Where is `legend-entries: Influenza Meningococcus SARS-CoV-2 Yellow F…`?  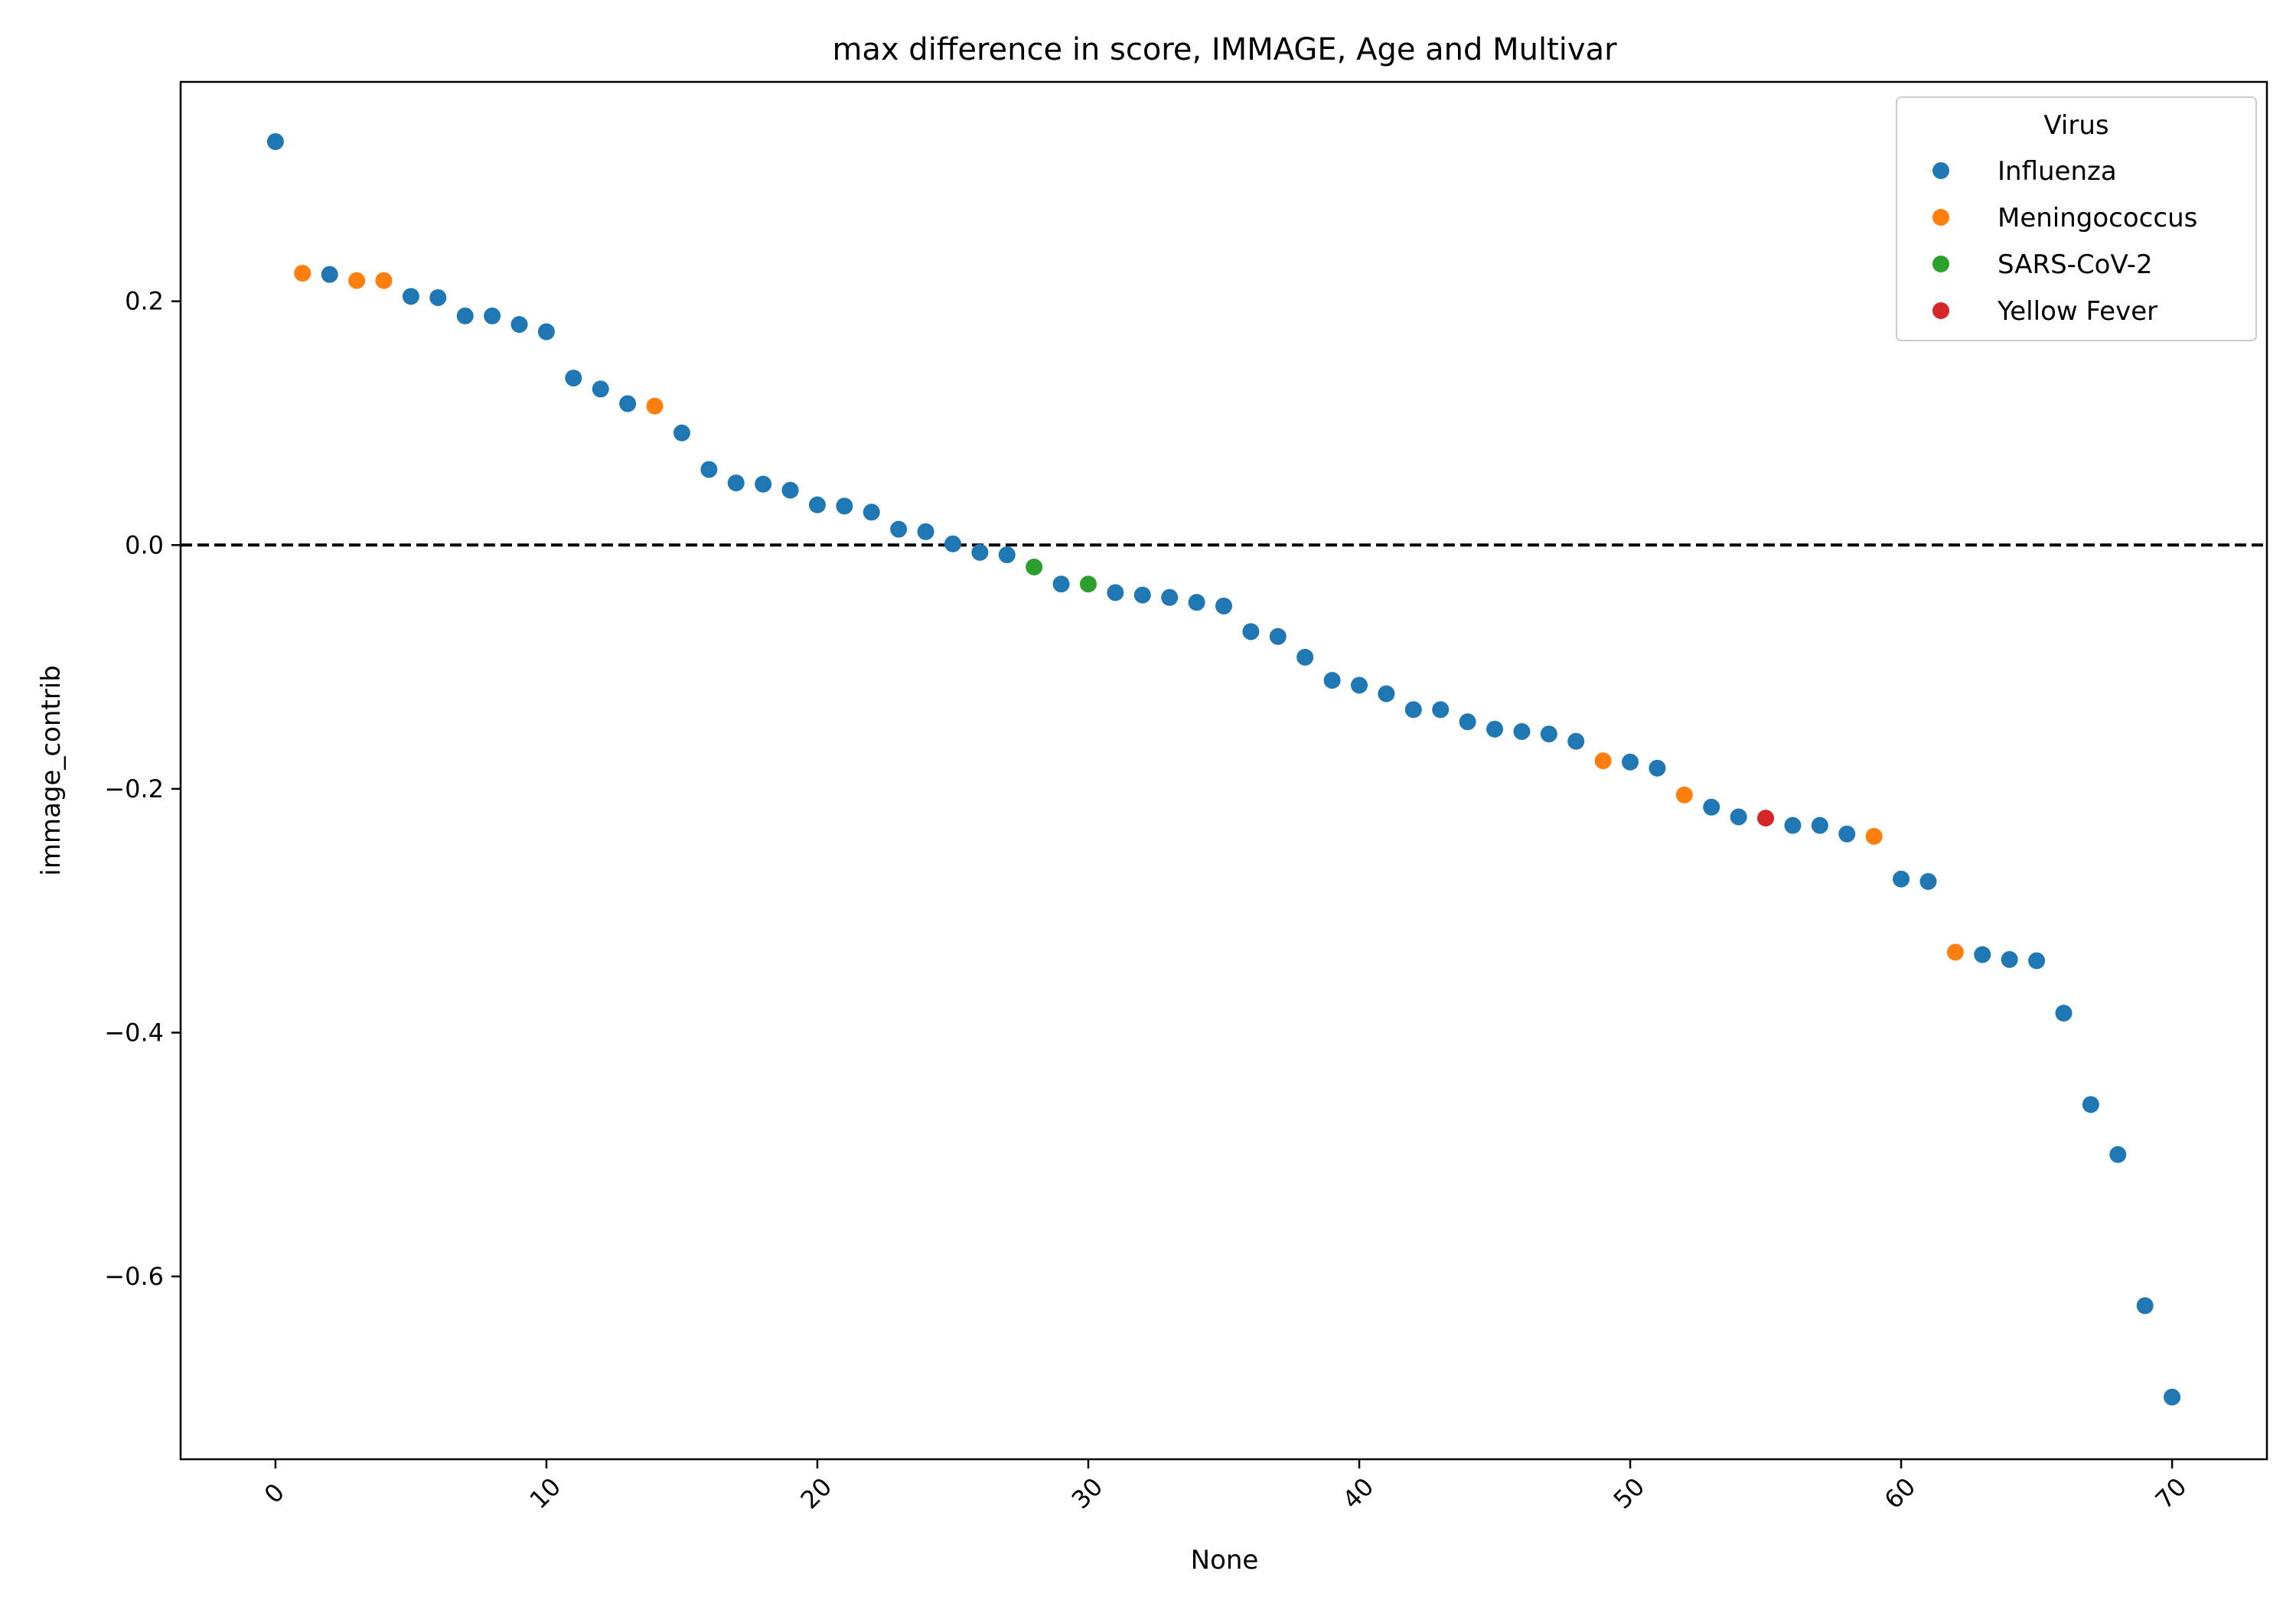 legend-entries: Influenza Meningococcus SARS-CoV-2 Yellow F… is located at coordinates (2064, 242).